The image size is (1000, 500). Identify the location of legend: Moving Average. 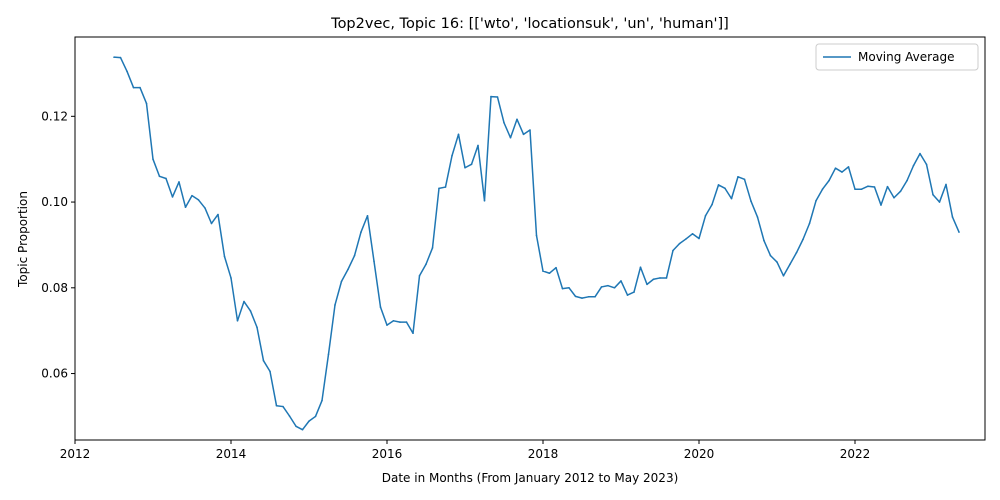
(897, 57).